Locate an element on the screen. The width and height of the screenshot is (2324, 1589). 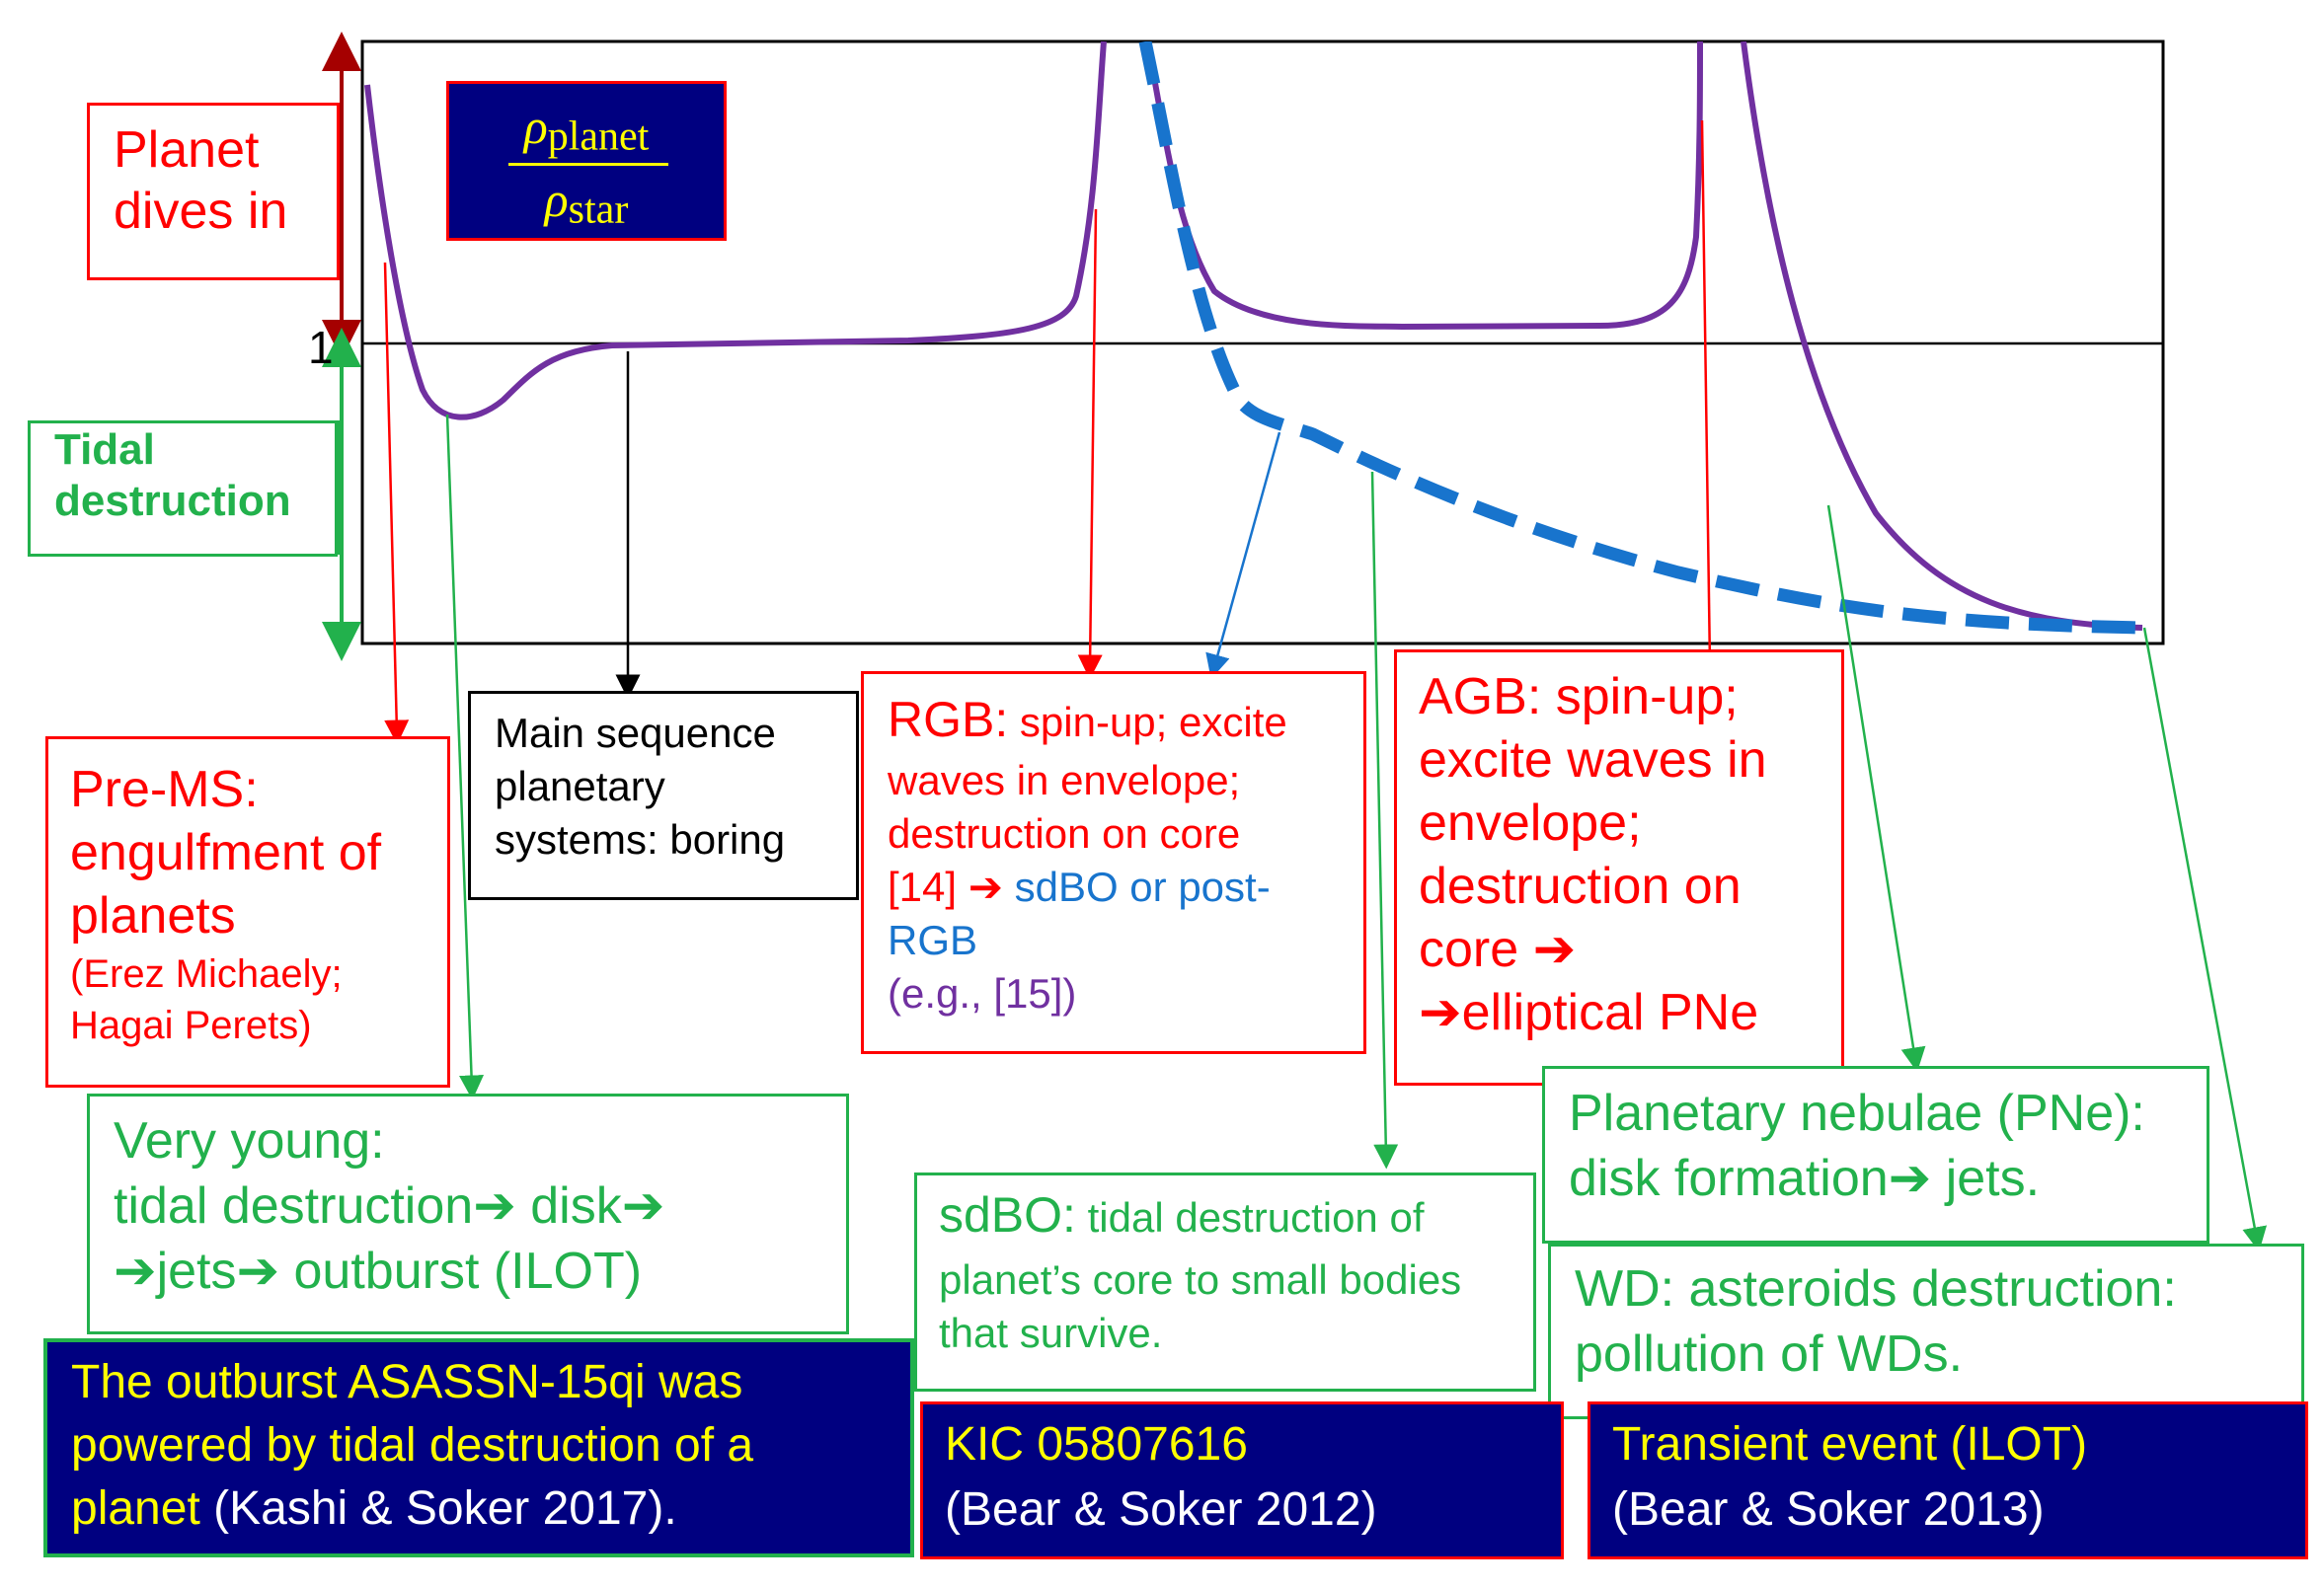
main-sequence-box: Main sequence planetary systems: boring is located at coordinates (663, 795).